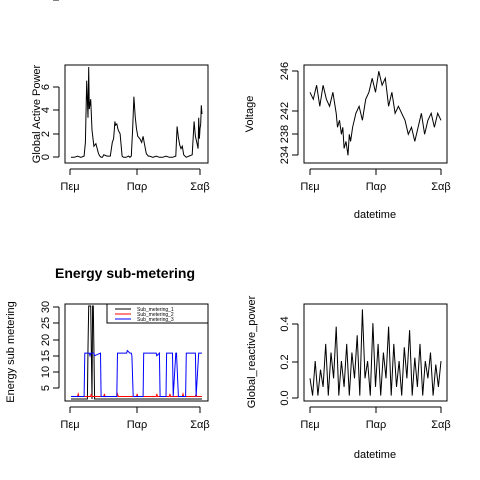 The width and height of the screenshot is (480, 480). Describe the element at coordinates (46, 323) in the screenshot. I see `y-tick-label: 25` at that location.